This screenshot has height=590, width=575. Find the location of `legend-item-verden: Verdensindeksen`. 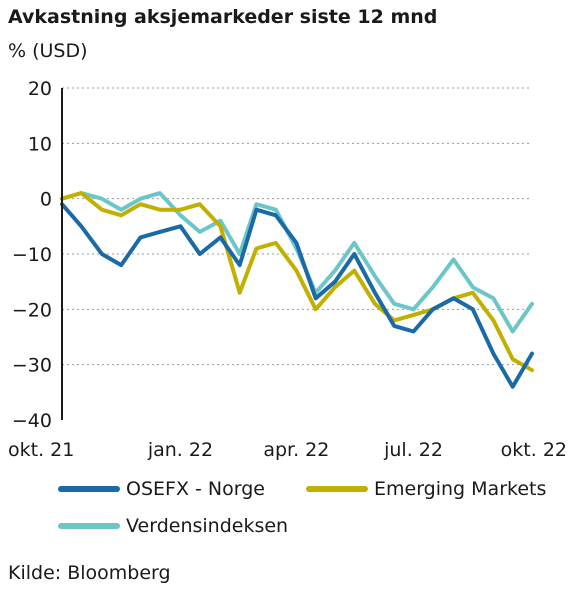

legend-item-verden: Verdensindeksen is located at coordinates (173, 526).